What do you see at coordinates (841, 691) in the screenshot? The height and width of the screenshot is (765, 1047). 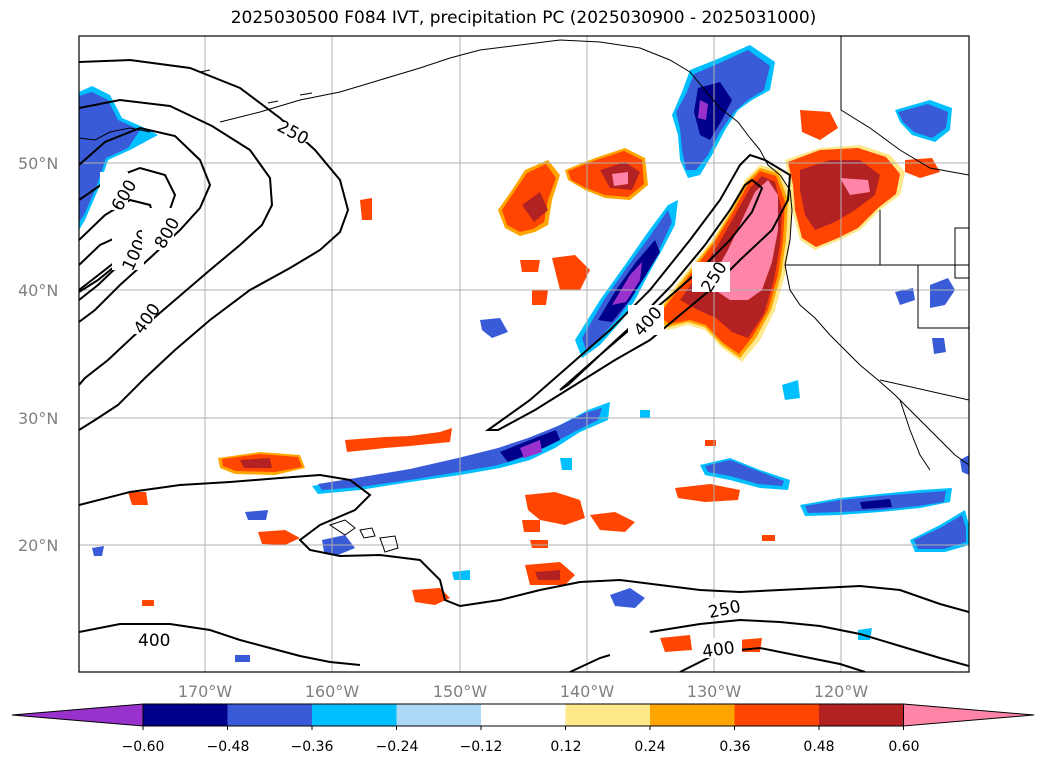 I see `lon-label: 120°W` at bounding box center [841, 691].